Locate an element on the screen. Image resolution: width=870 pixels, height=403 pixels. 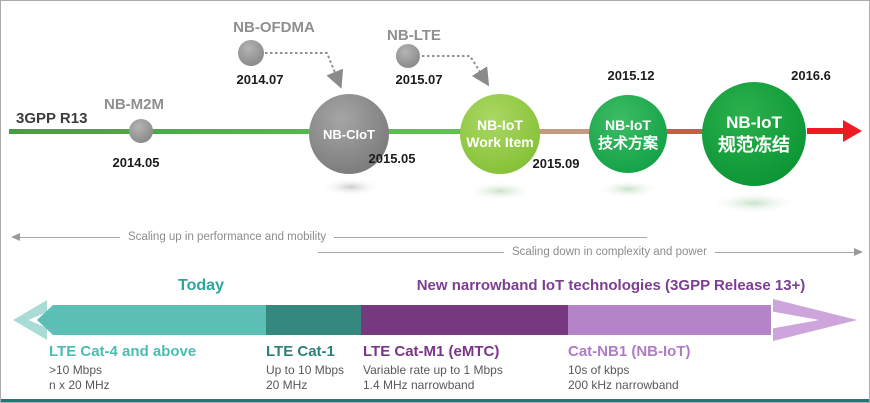
category-detail-1: Up to 10 Mbps is located at coordinates (305, 370).